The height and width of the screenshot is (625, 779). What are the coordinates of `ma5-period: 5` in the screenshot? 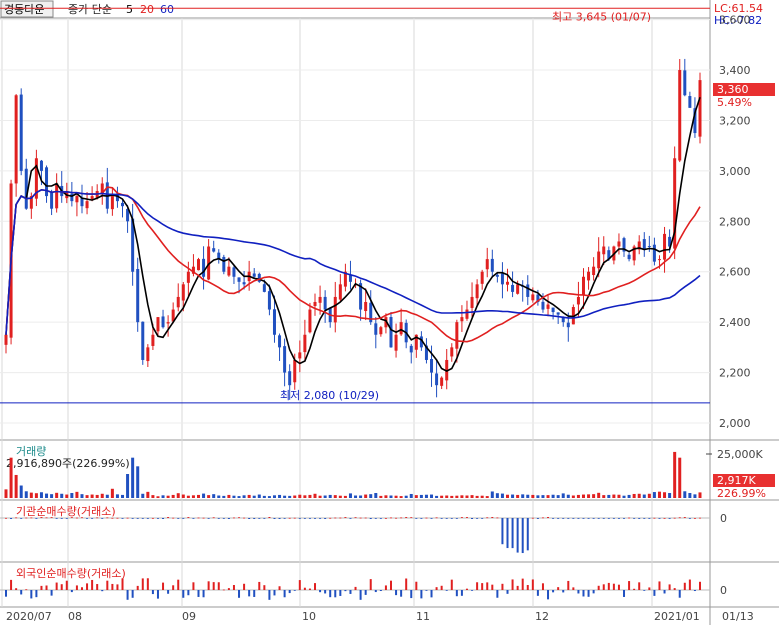 It's located at (129, 9).